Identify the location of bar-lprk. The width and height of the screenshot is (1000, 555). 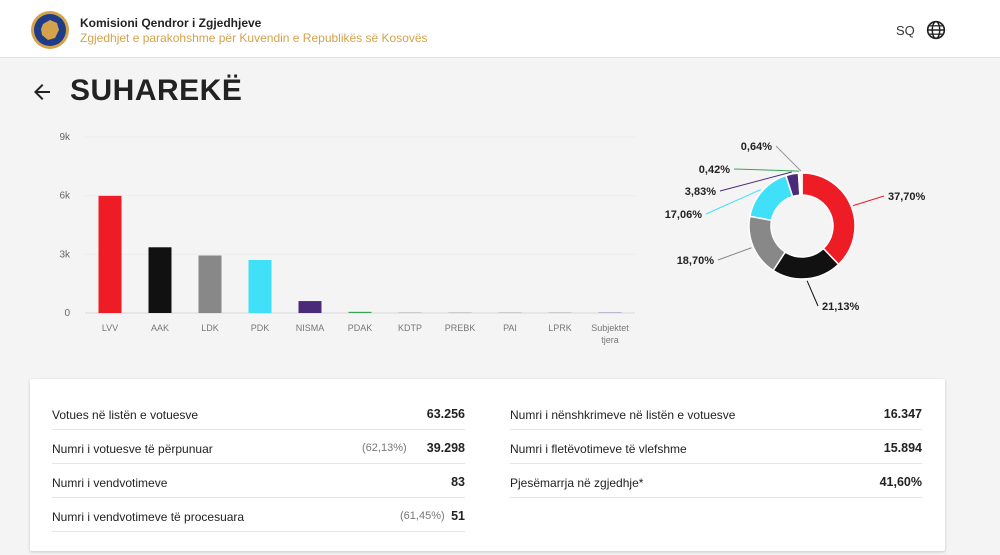
(560, 312).